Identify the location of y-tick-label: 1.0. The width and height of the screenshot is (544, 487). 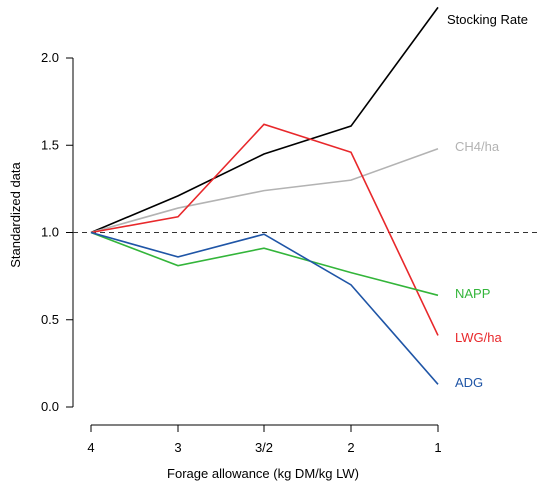
(50, 232).